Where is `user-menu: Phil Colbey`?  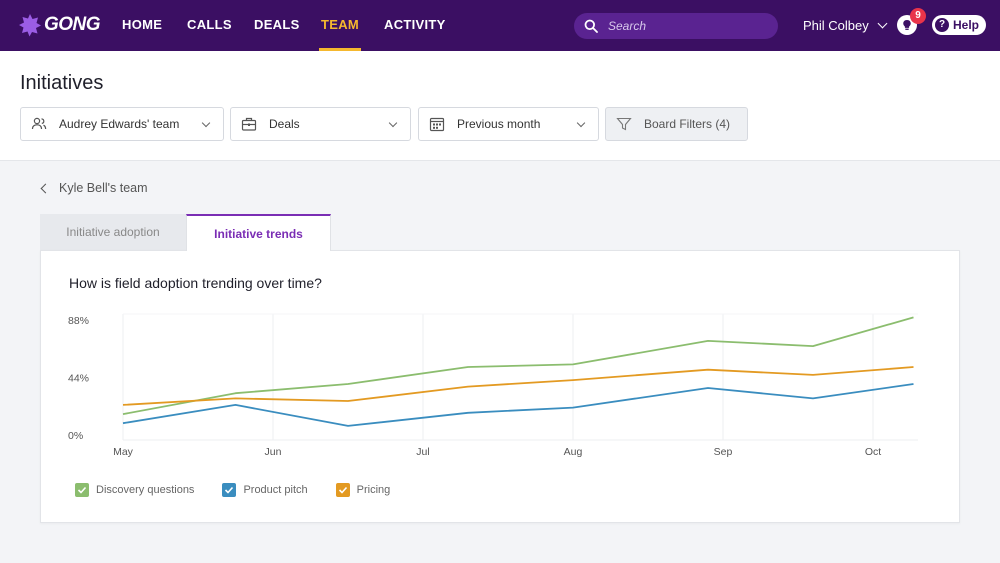 user-menu: Phil Colbey is located at coordinates (845, 25).